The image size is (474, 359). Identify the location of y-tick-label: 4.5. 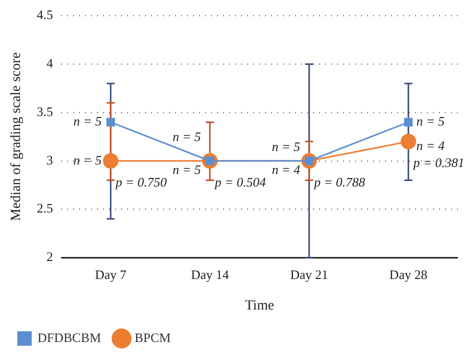
(45, 14).